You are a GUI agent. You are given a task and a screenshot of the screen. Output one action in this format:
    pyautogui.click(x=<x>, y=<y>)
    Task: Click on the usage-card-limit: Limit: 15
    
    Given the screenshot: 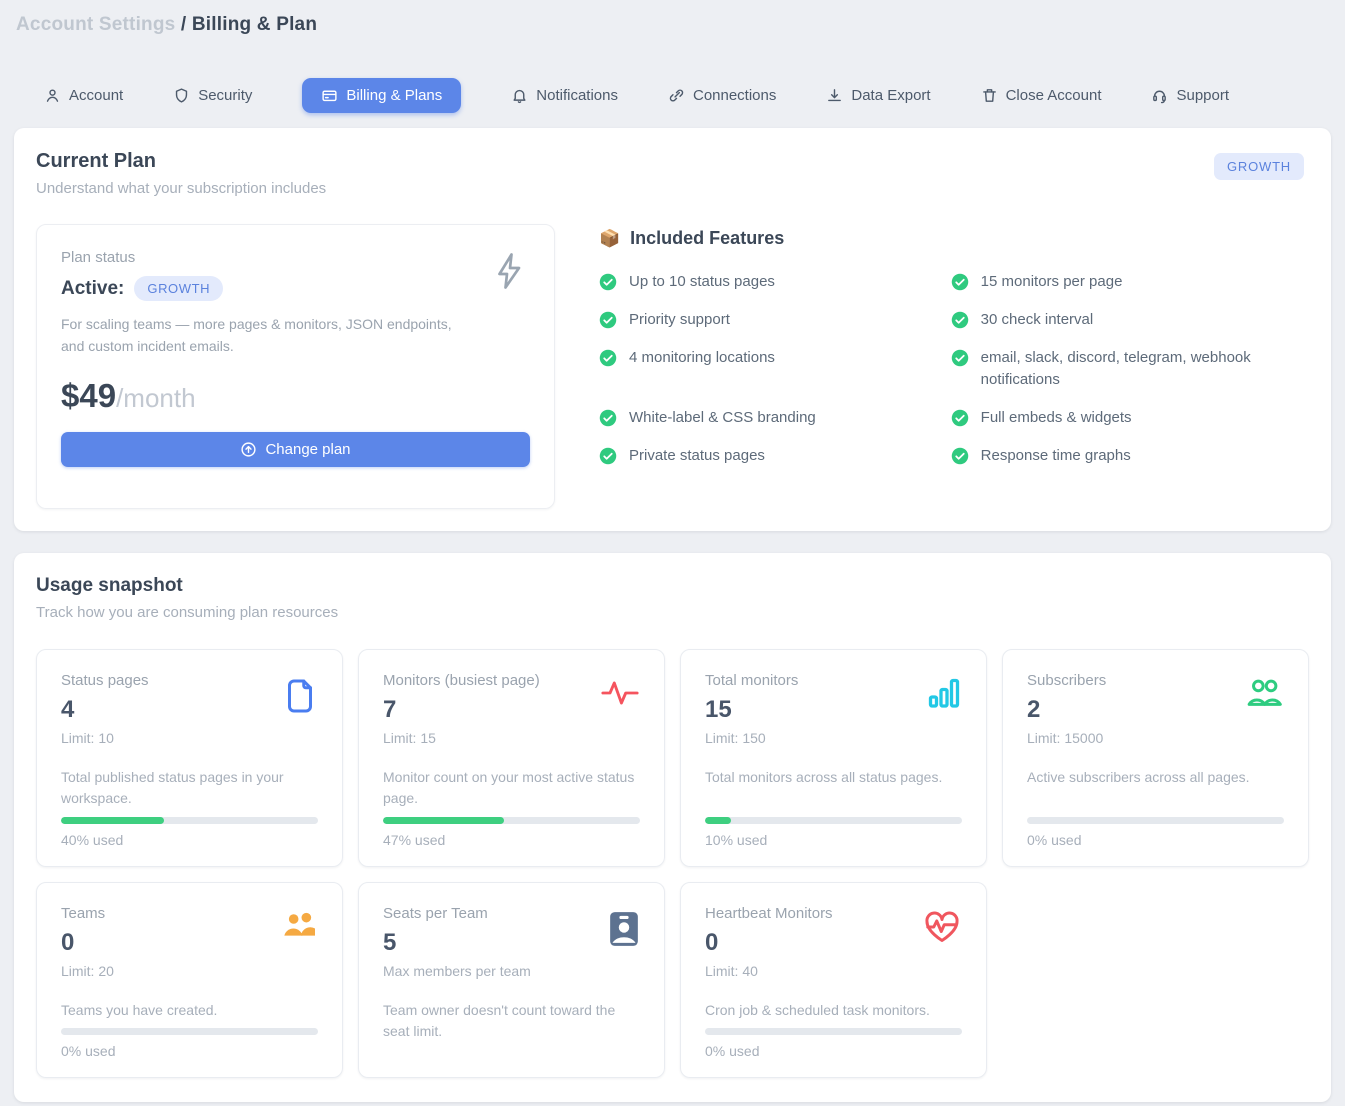 What is the action you would take?
    pyautogui.click(x=409, y=738)
    